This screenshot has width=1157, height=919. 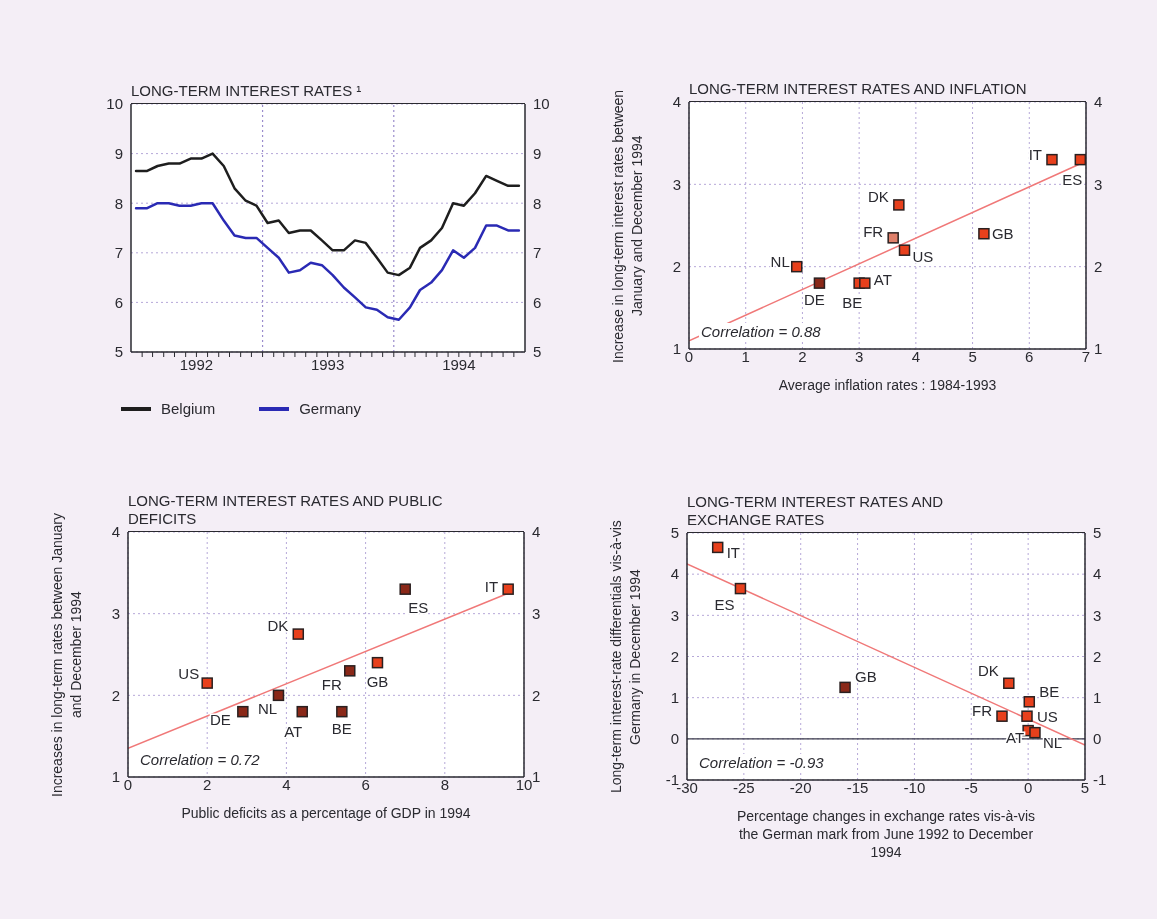 I want to click on x-tick-label: -5, so click(x=971, y=787).